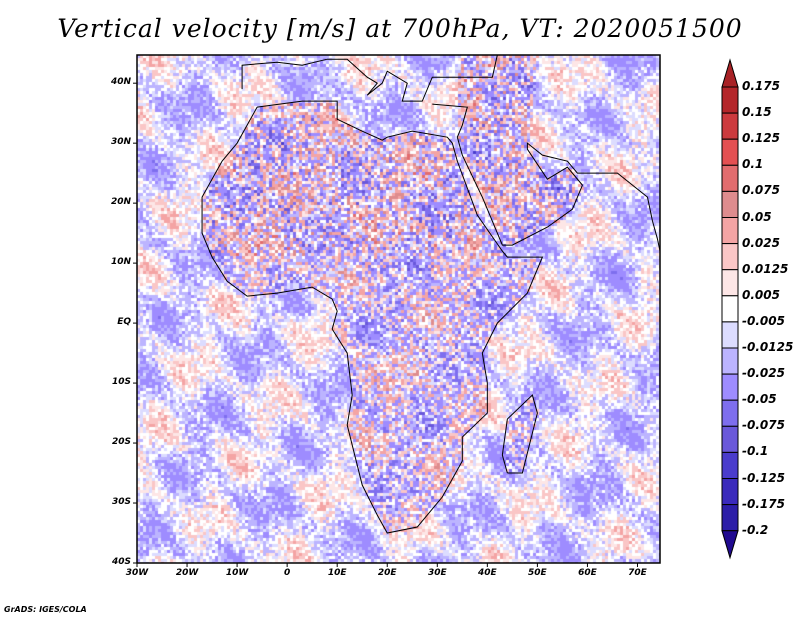  What do you see at coordinates (124, 322) in the screenshot?
I see `lat-tick-label: EQ` at bounding box center [124, 322].